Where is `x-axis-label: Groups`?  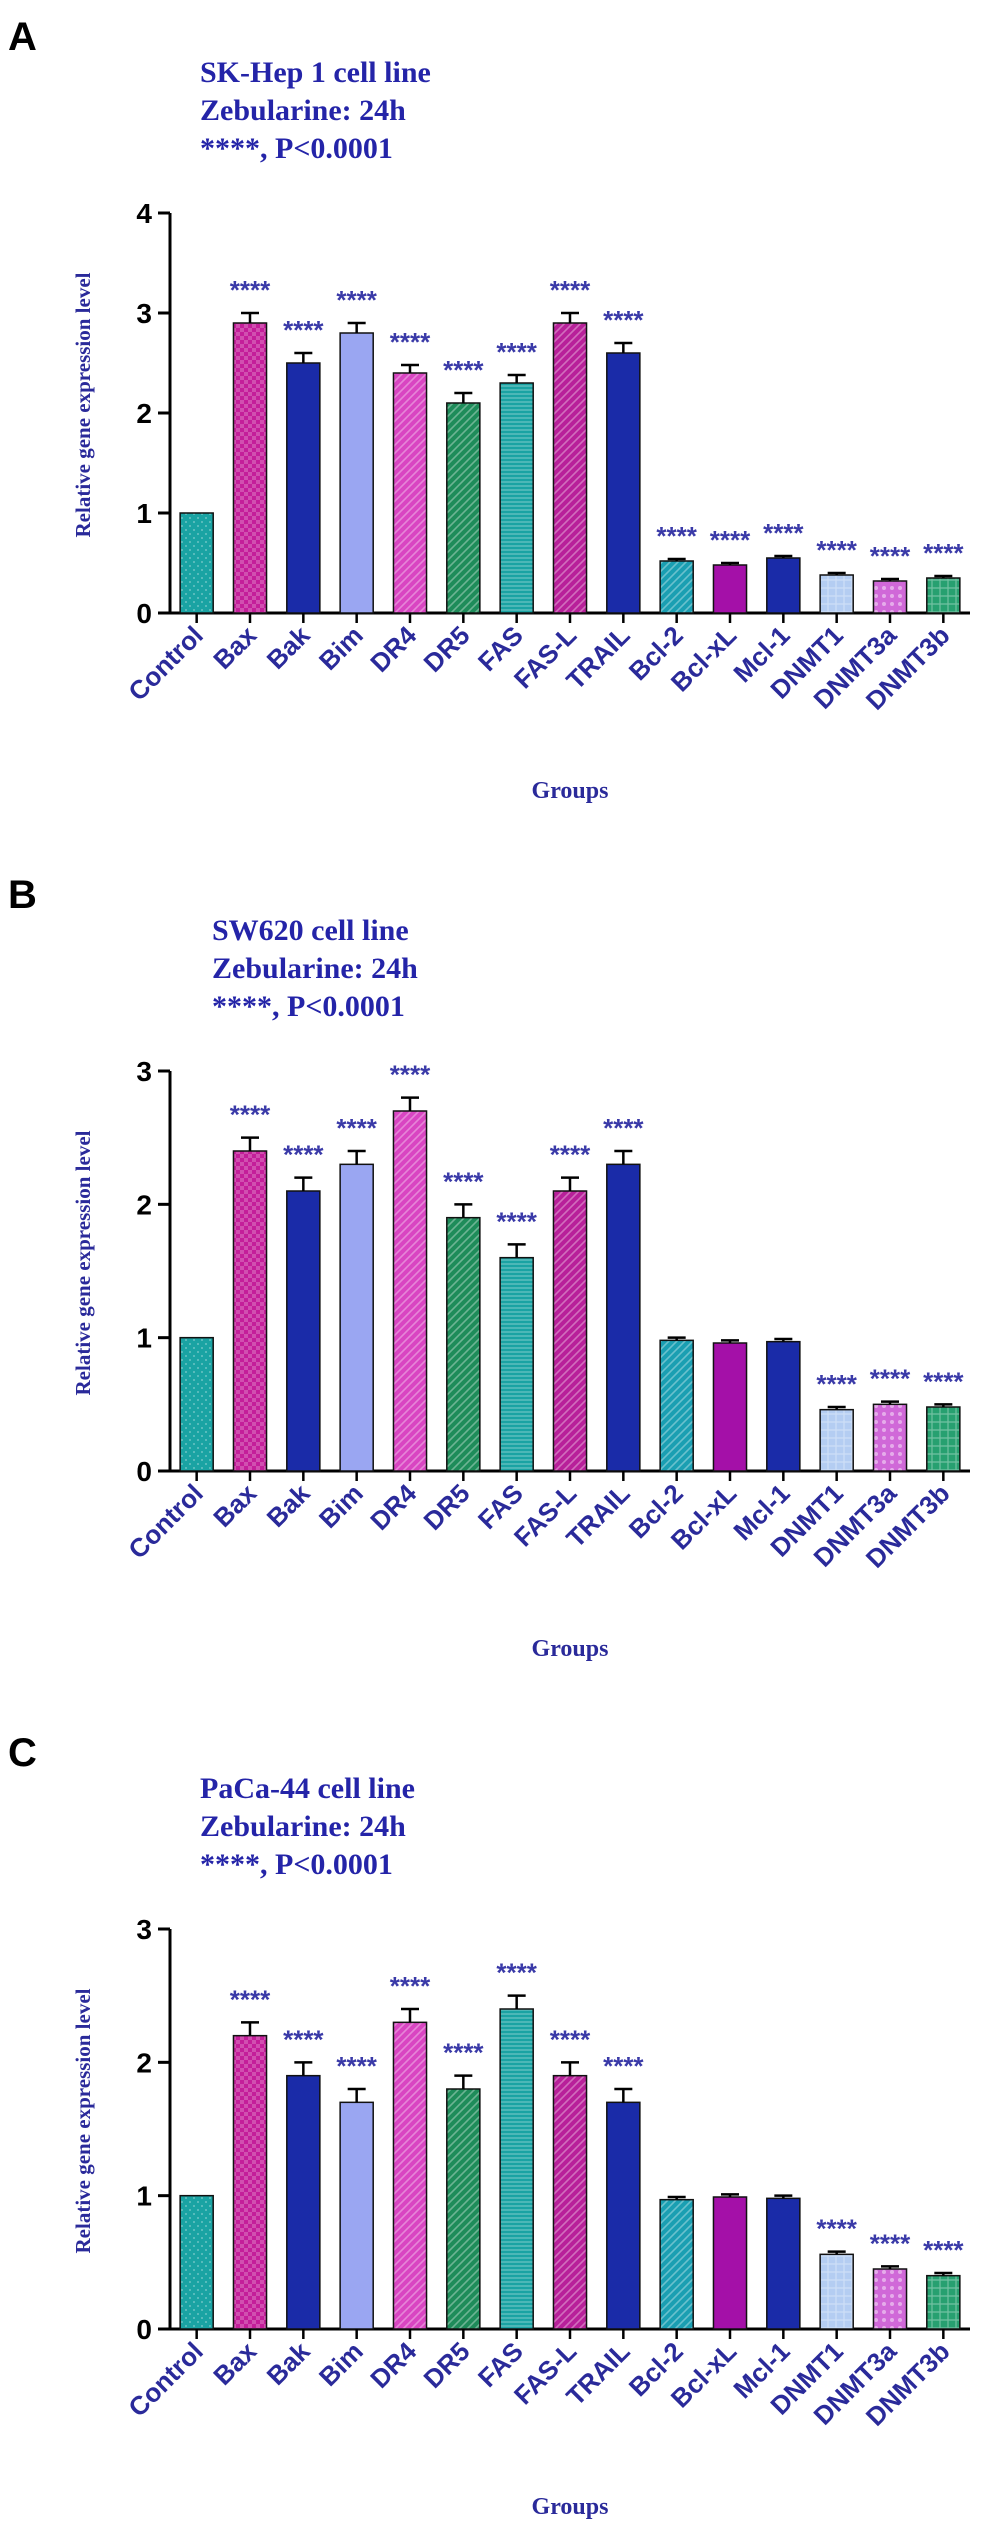
x-axis-label: Groups is located at coordinates (570, 1649).